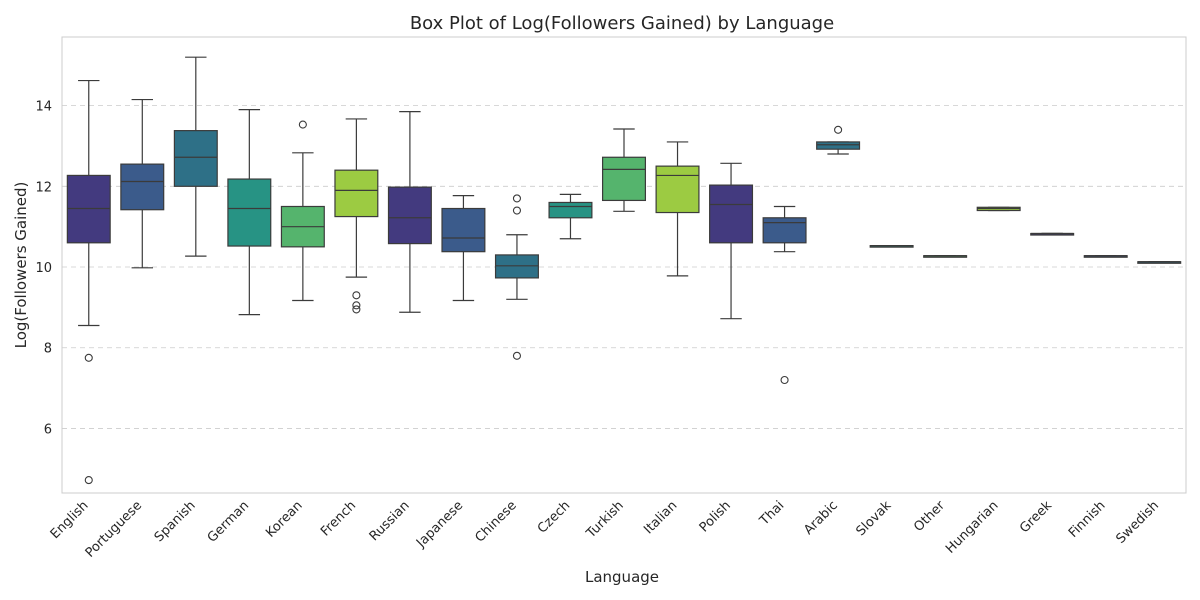 This screenshot has width=1200, height=600. I want to click on box-group-chinese, so click(516, 277).